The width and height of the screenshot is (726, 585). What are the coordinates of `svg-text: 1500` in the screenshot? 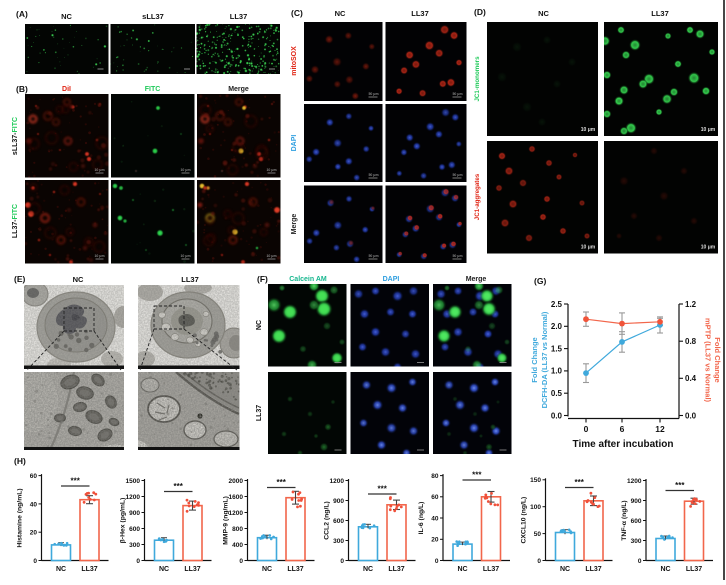 It's located at (133, 481).